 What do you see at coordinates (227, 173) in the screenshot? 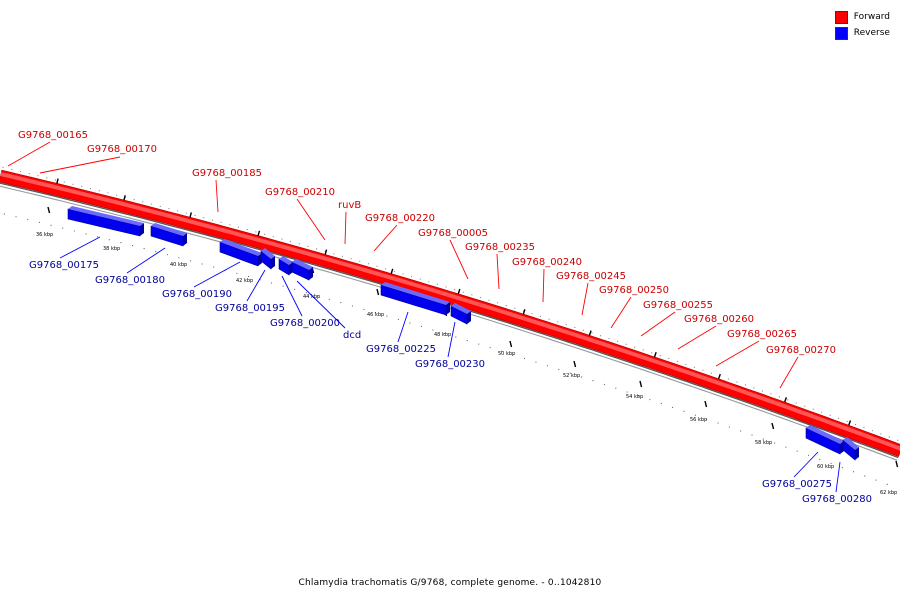
I see `forward-gene-label: G9768_00185` at bounding box center [227, 173].